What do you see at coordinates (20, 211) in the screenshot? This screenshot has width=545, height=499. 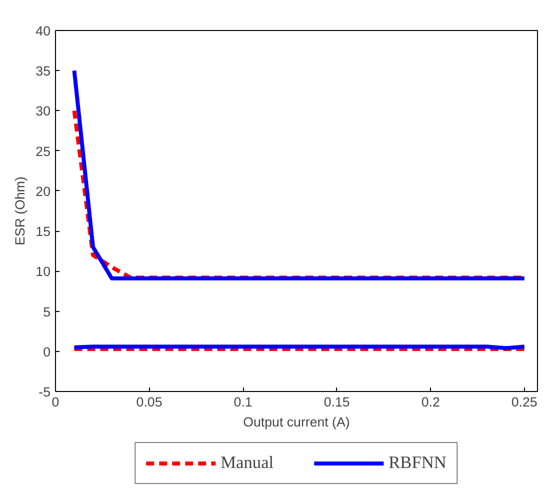 I see `y-axis-title: ESR (Ohm)` at bounding box center [20, 211].